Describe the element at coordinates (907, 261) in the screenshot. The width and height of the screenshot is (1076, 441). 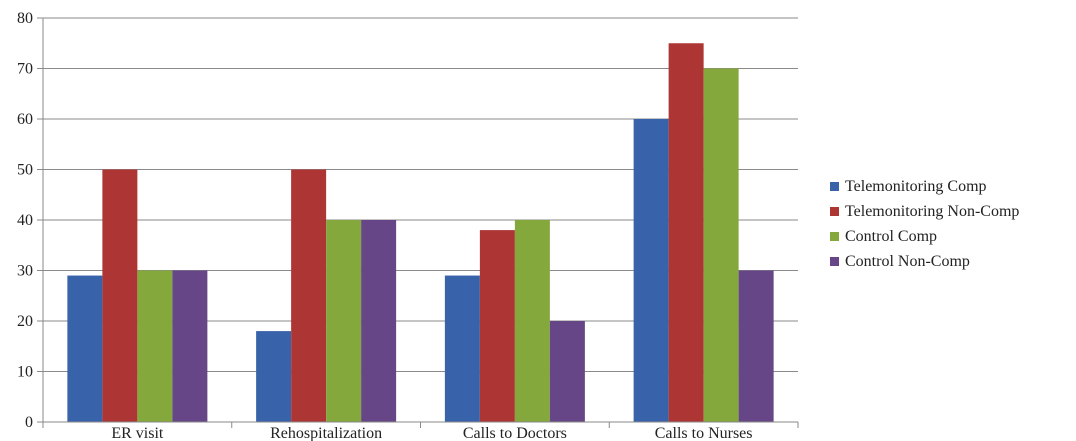
I see `legend-label: Control Non-Comp` at that location.